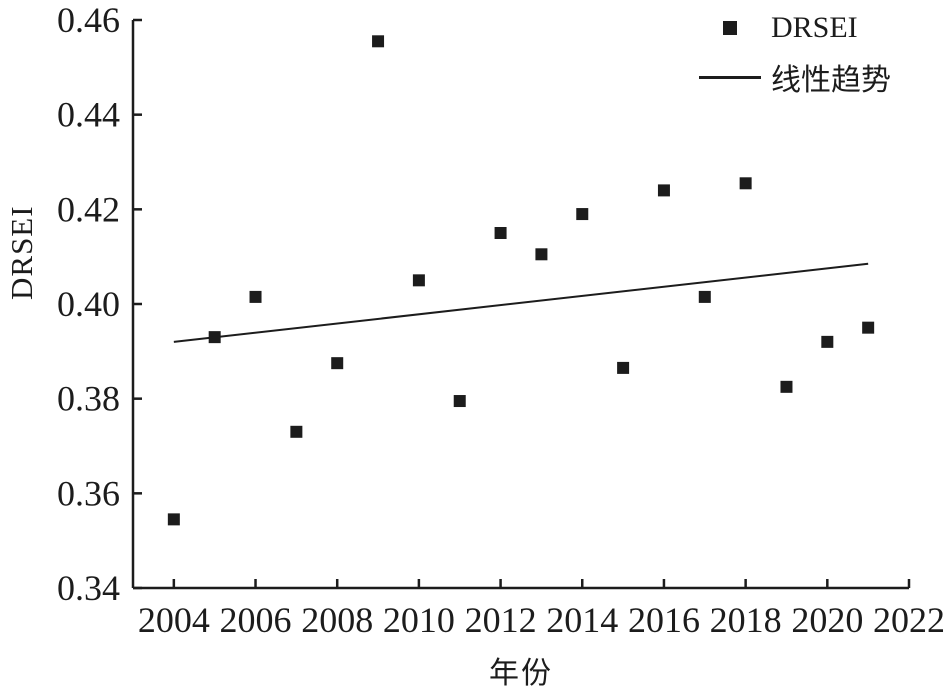 The width and height of the screenshot is (944, 695). Describe the element at coordinates (88, 304) in the screenshot. I see `y-tick-label: 0.40` at that location.